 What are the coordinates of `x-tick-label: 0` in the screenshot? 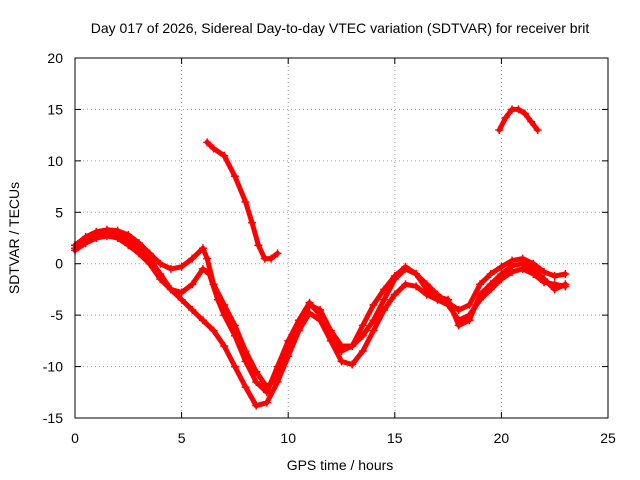 It's located at (75, 438).